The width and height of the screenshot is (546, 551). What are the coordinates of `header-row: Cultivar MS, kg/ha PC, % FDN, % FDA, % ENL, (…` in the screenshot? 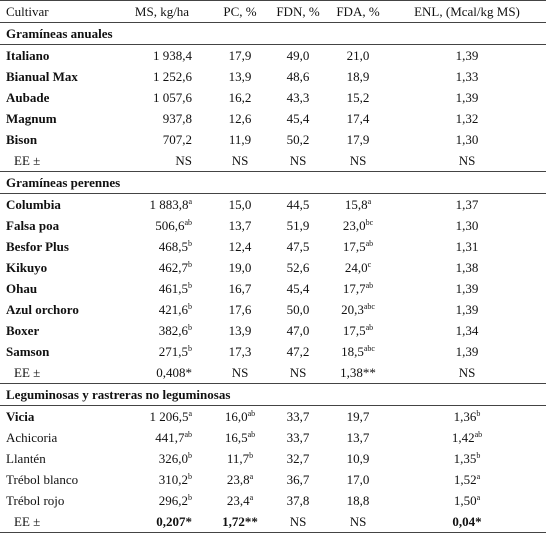 It's located at (273, 11).